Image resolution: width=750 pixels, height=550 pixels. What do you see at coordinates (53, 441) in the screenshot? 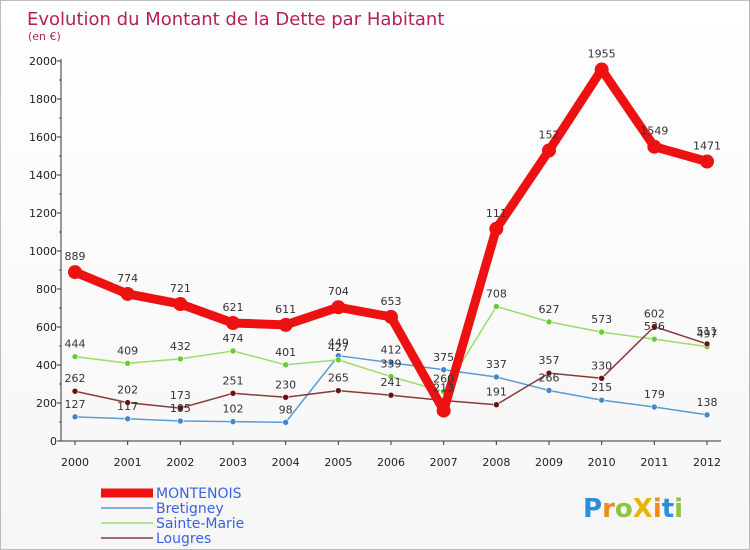
I see `y-tick-label: 0` at bounding box center [53, 441].